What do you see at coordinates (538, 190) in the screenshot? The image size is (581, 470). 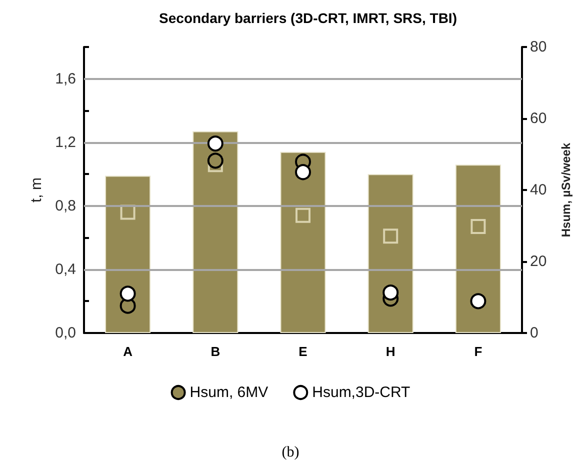 I see `y2-tick-label: 40` at bounding box center [538, 190].